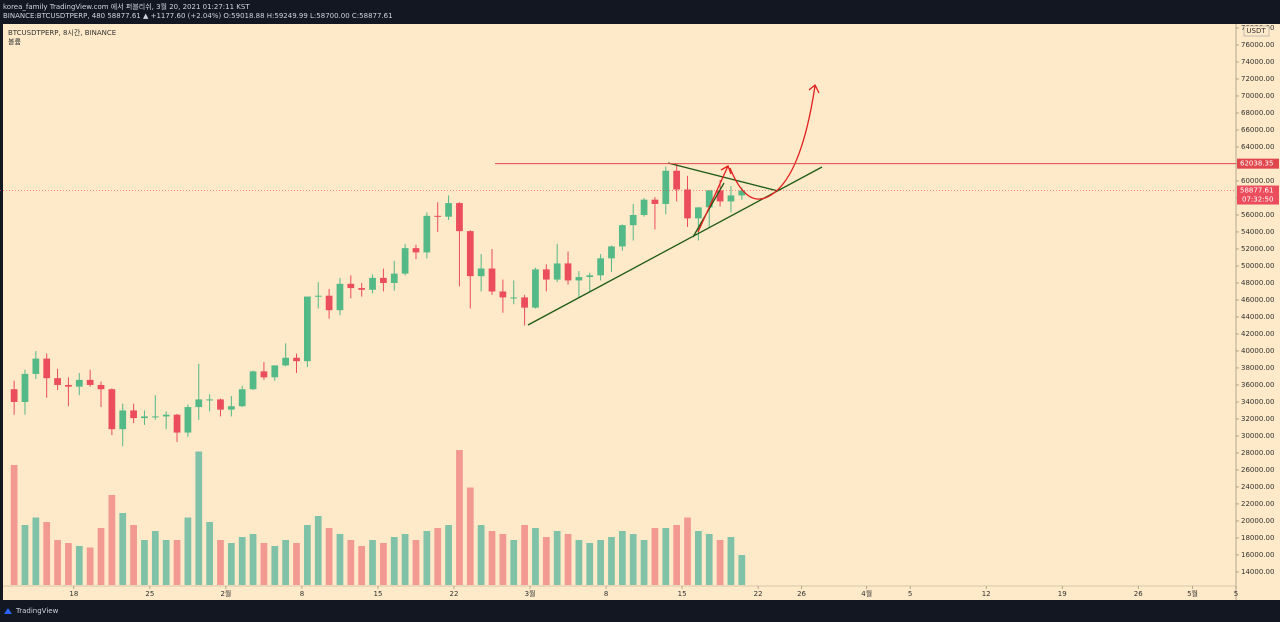 This screenshot has height=622, width=1280. I want to click on y-tick-label: 20000.00, so click(1257, 521).